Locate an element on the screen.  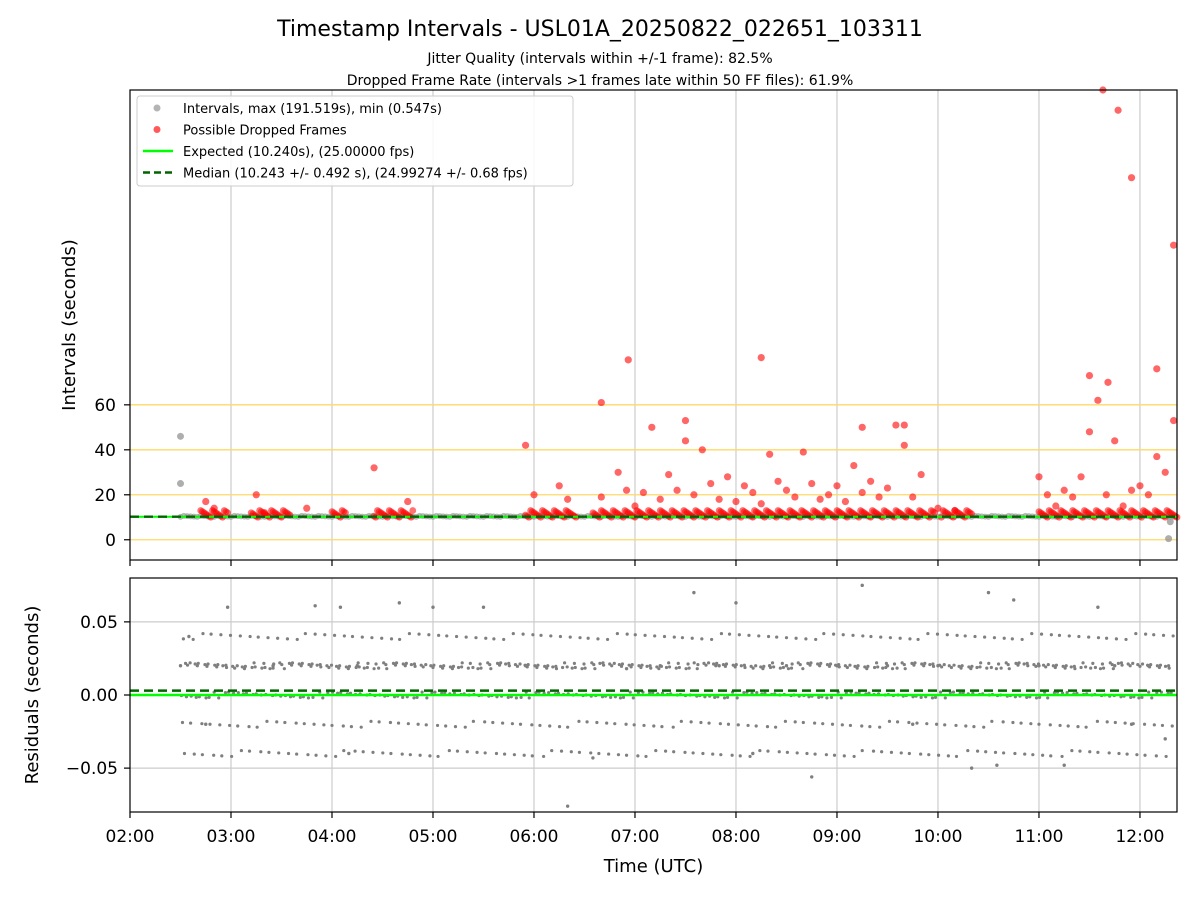
y-tick-label: 0.05 is located at coordinates (99, 623).